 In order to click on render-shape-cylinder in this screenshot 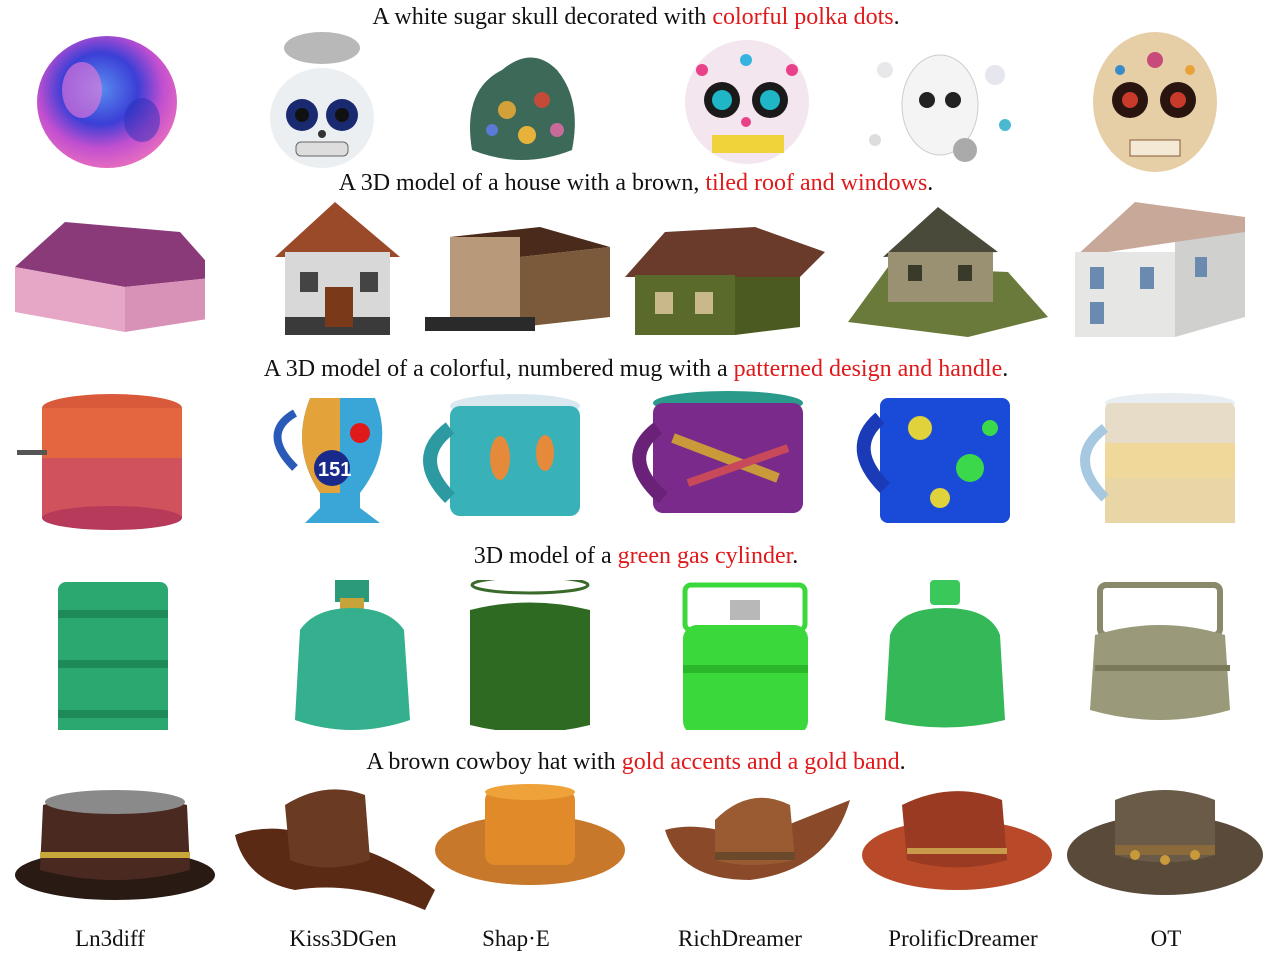, I will do `click(530, 655)`.